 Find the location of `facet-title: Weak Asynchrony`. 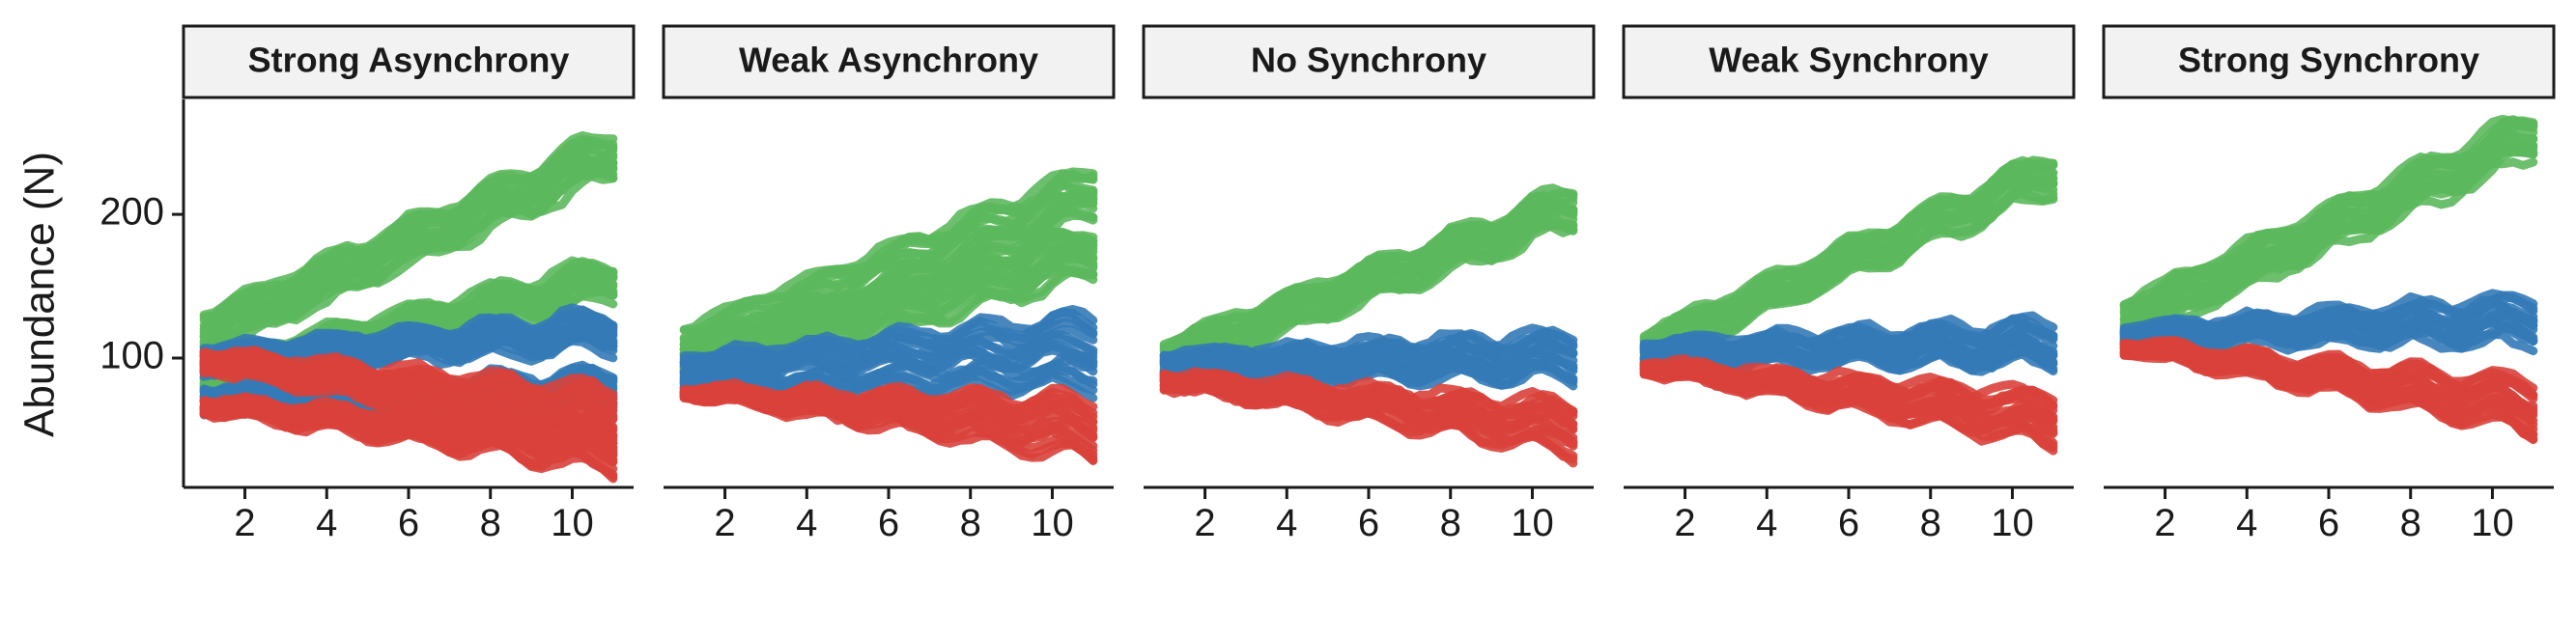

facet-title: Weak Asynchrony is located at coordinates (888, 60).